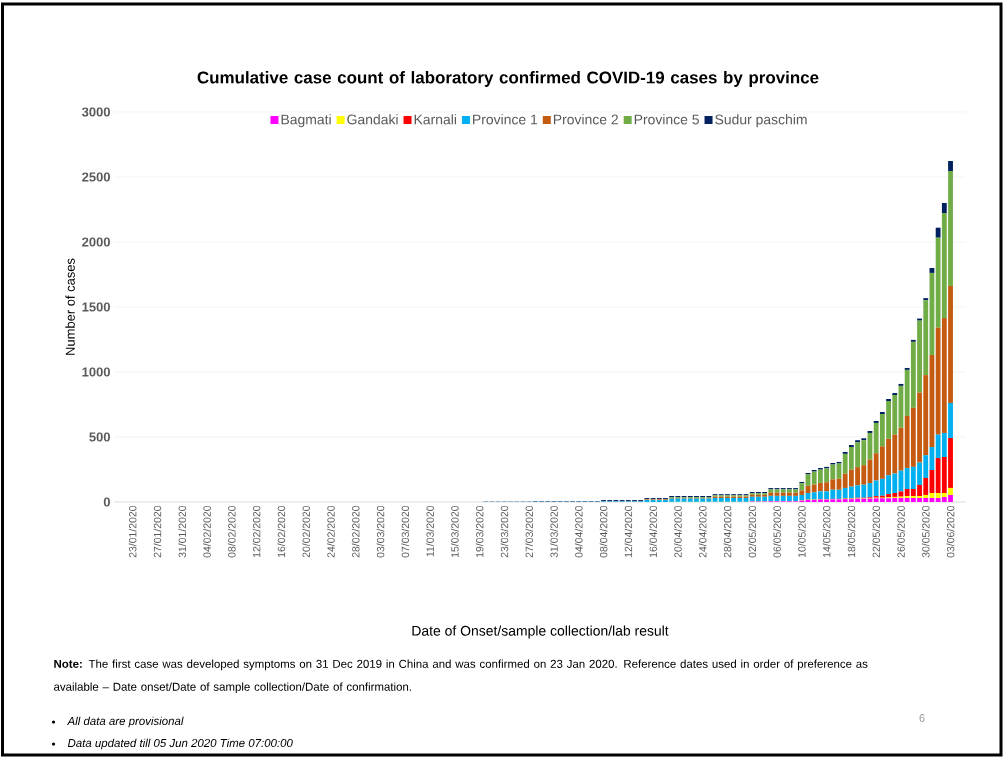 The height and width of the screenshot is (759, 1005). Describe the element at coordinates (132, 531) in the screenshot. I see `x-tick-label: 23/01/2020` at that location.